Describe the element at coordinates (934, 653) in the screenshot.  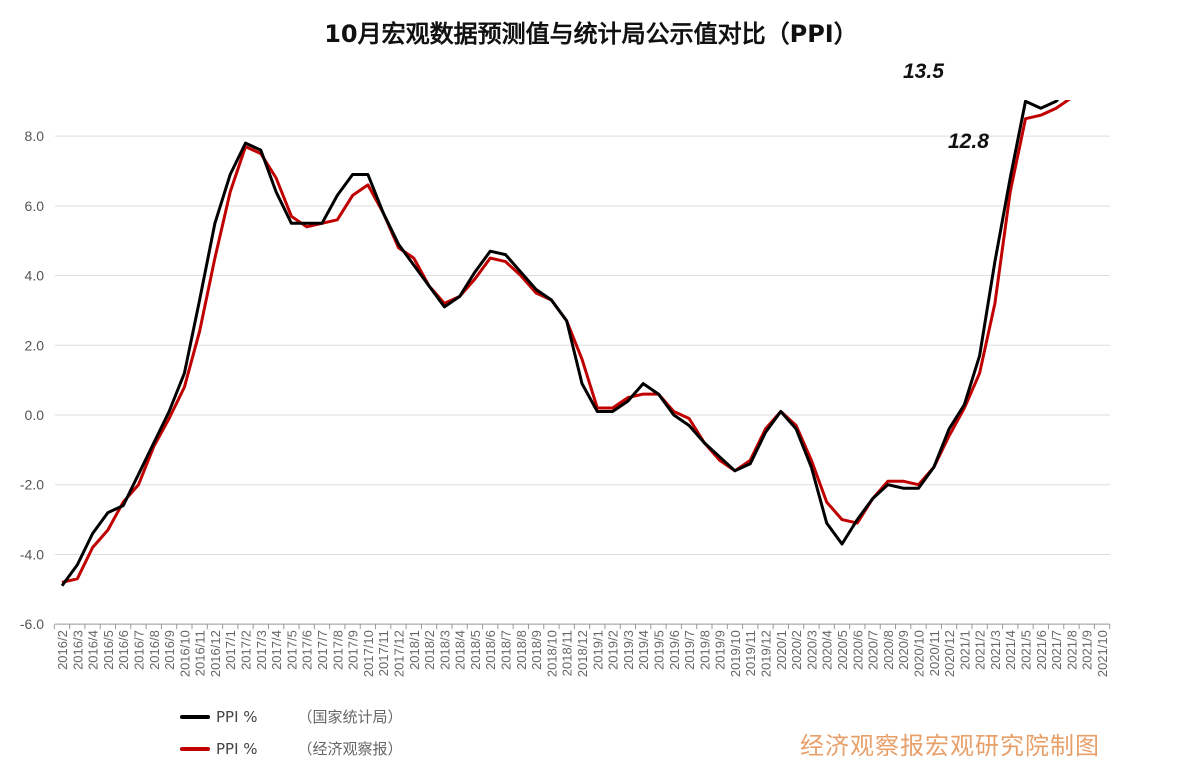
I see `x-tick-label: 2020/11` at that location.